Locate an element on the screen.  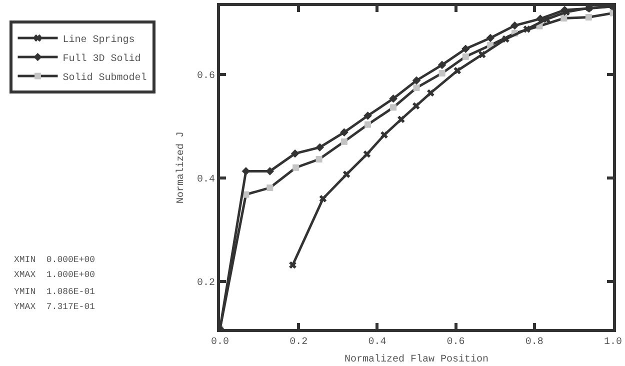
x-axis-title: Normalized Flaw Position is located at coordinates (416, 360).